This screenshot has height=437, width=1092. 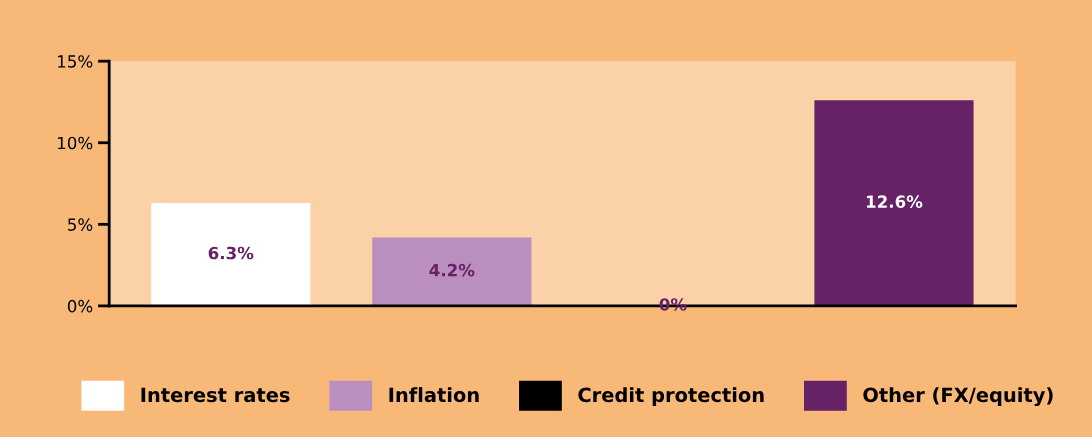 What do you see at coordinates (75, 143) in the screenshot?
I see `y-tick-label: 10%` at bounding box center [75, 143].